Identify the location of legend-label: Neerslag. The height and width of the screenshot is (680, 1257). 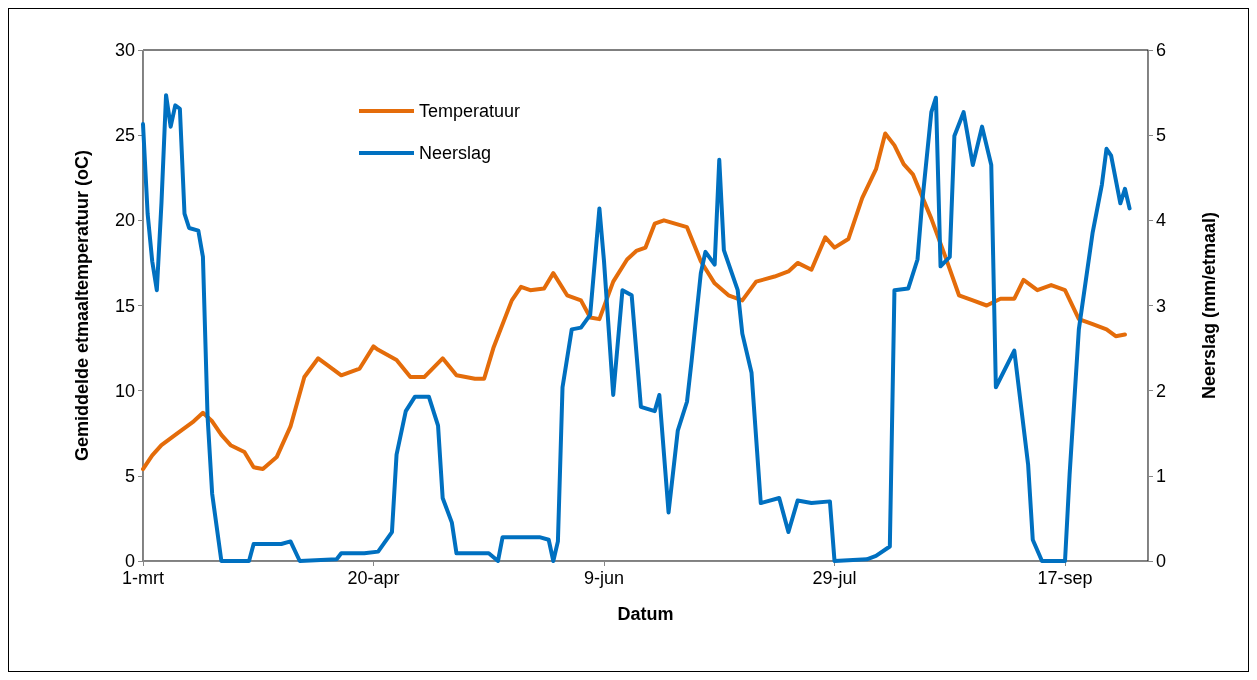
(455, 153).